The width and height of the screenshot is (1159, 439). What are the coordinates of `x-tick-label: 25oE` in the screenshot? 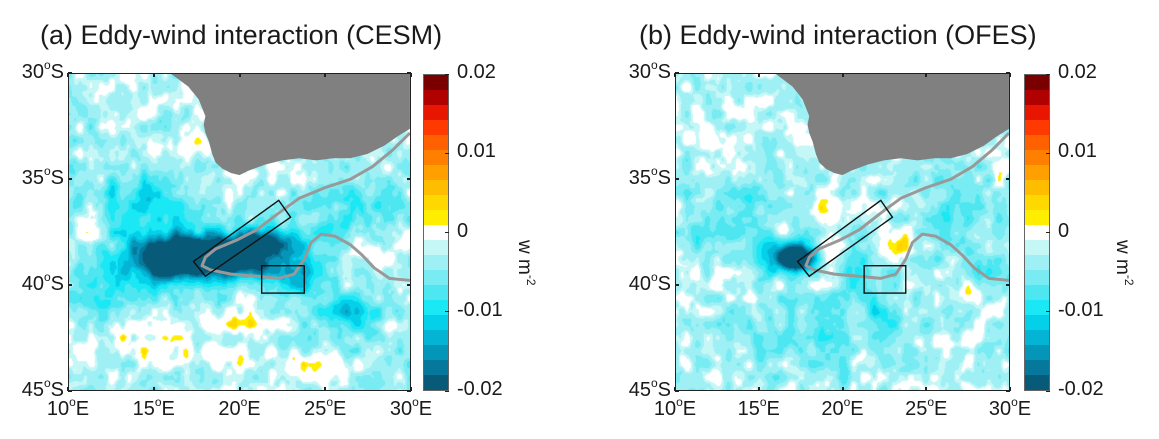 It's located at (325, 407).